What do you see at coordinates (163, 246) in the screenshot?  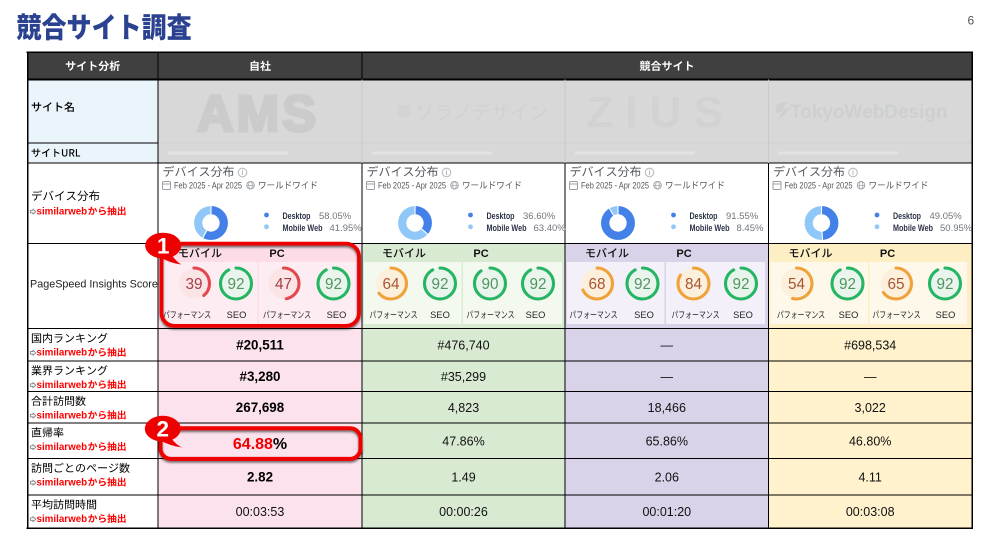 I see `svg-text: 1` at bounding box center [163, 246].